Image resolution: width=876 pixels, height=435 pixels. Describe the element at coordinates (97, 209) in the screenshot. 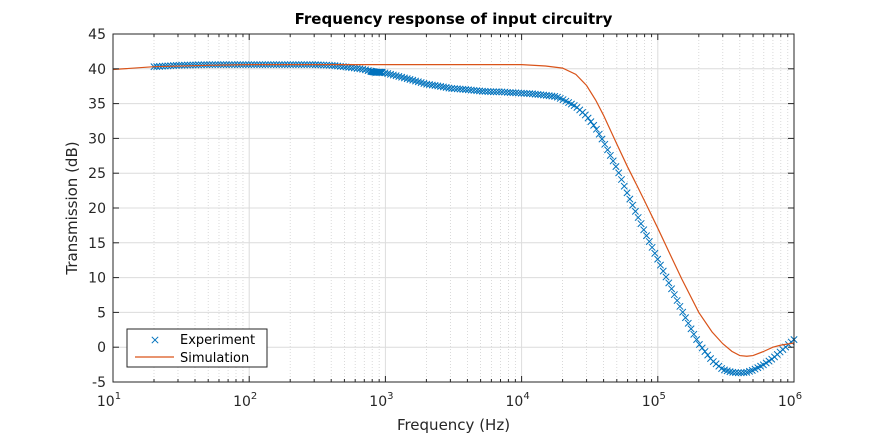

I see `y-tick-labels: -5 0 5 10 15 20 25 30 35 40 45` at that location.